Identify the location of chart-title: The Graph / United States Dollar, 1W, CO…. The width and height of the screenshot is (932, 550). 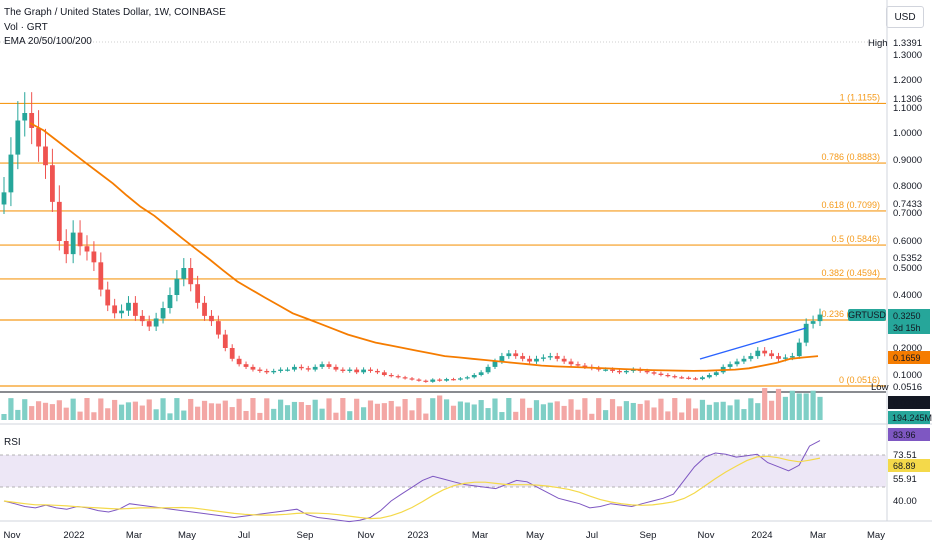
(115, 12).